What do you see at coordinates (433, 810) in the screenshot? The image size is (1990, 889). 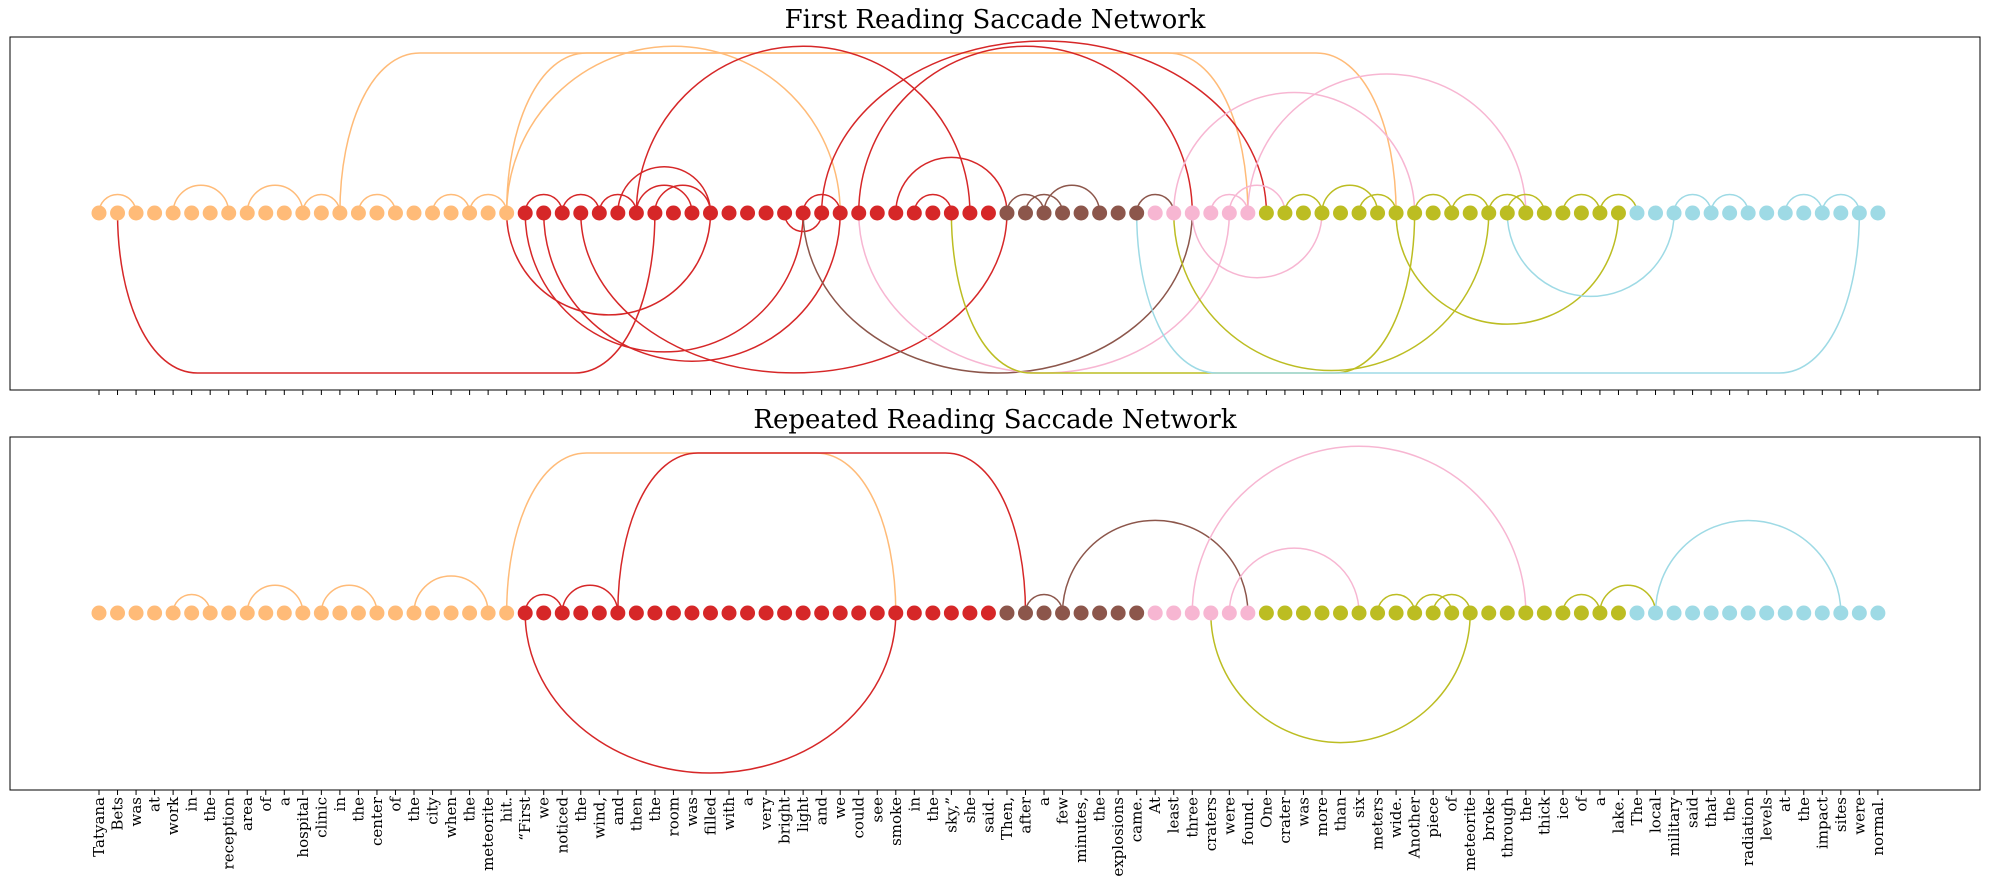 I see `word-label: city` at bounding box center [433, 810].